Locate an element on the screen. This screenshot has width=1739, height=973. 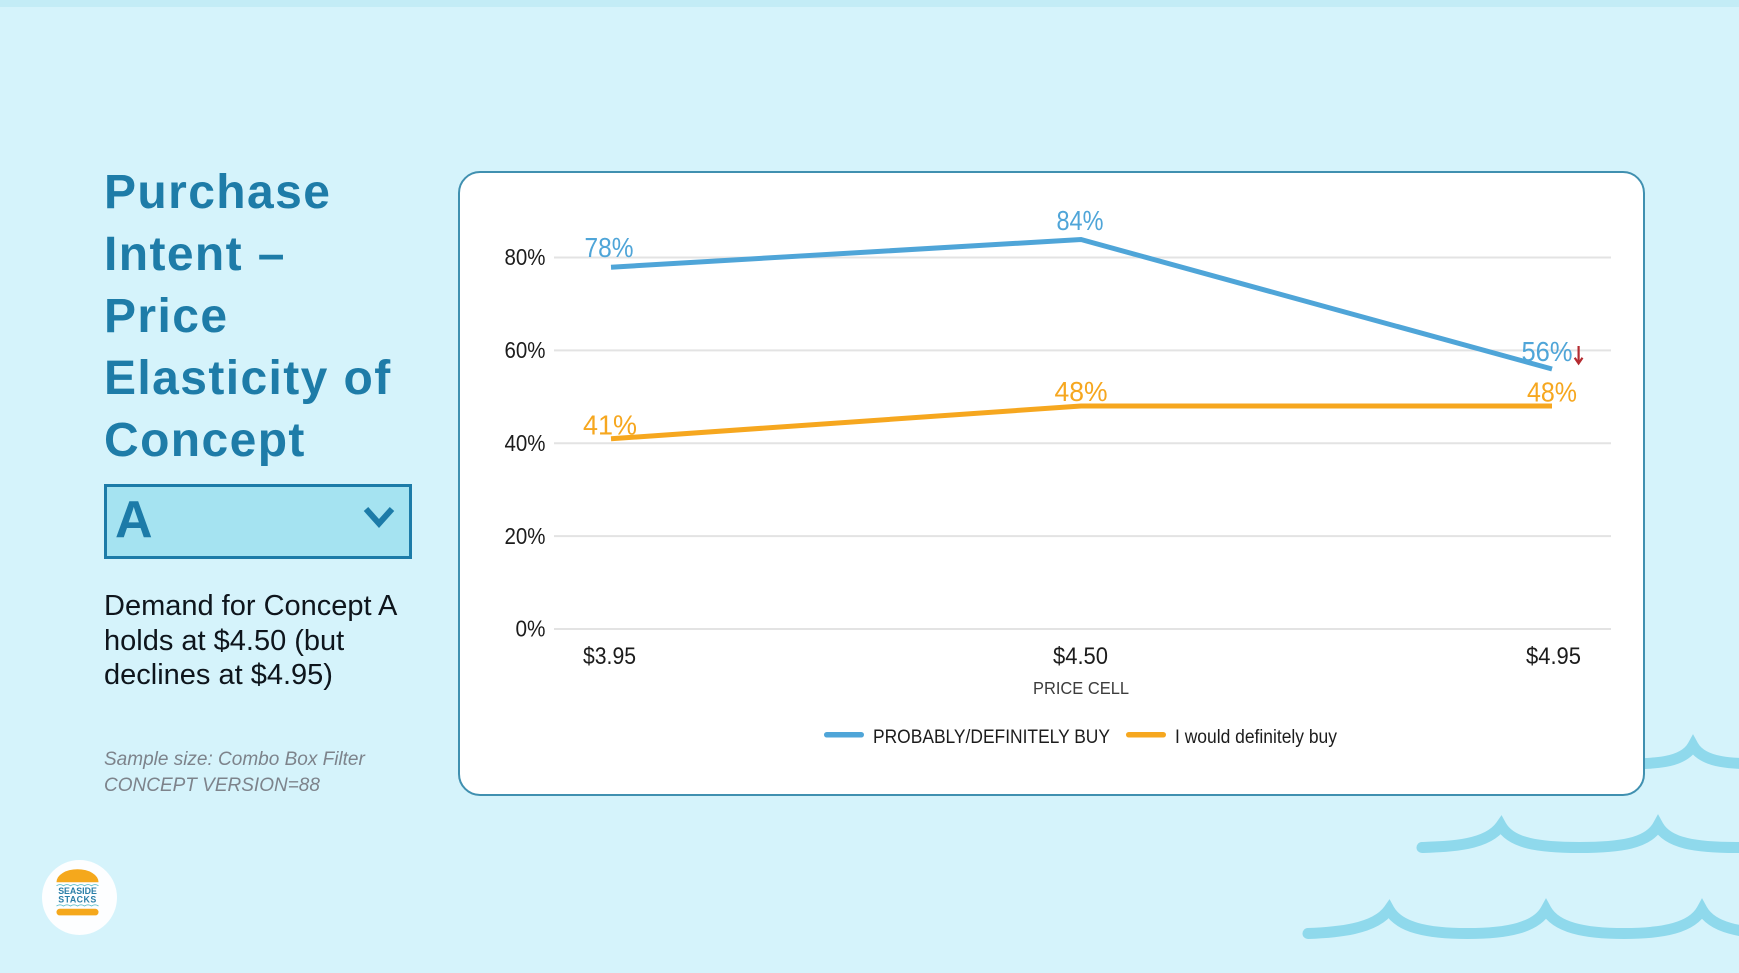
svg-text: $4.95 is located at coordinates (1553, 656).